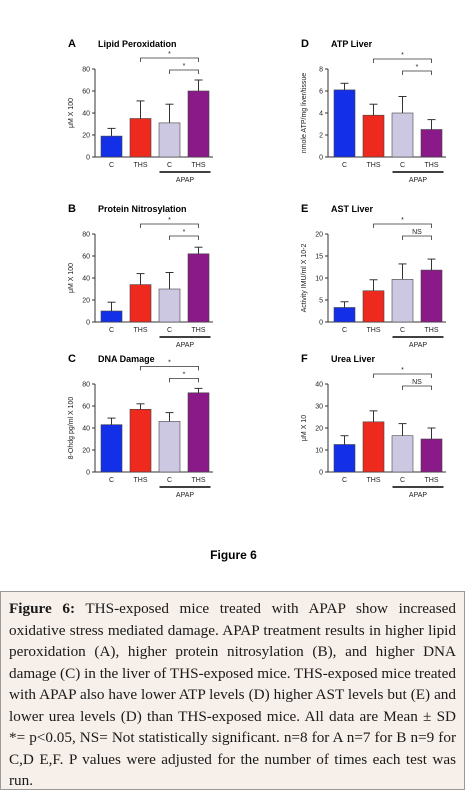 This screenshot has width=467, height=792. I want to click on panel-title: Protein Nitrosylation, so click(142, 209).